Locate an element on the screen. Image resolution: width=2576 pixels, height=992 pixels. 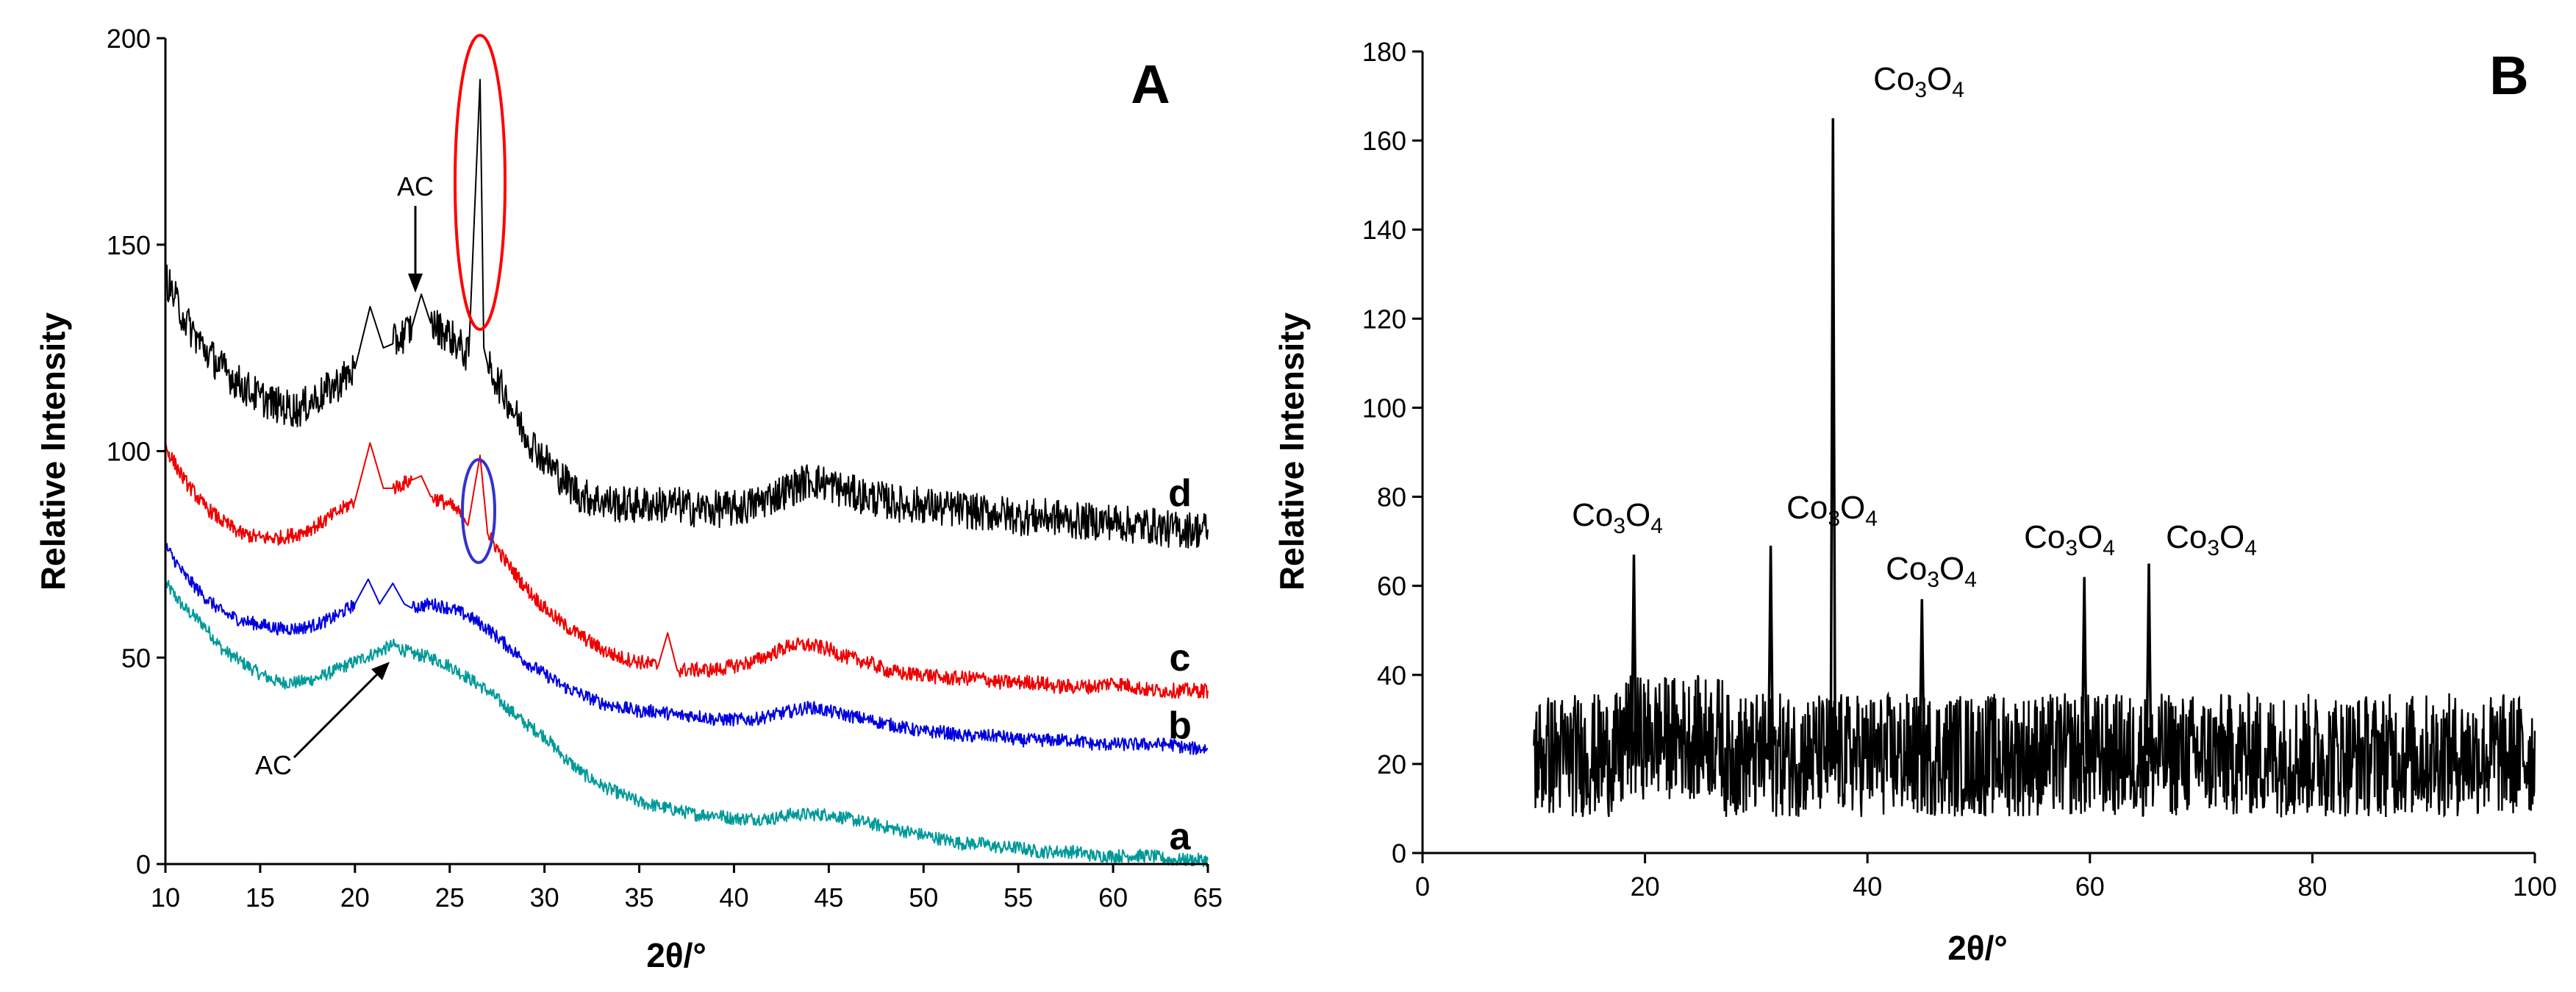
panel-a-x-tick-label: 60 is located at coordinates (1113, 898).